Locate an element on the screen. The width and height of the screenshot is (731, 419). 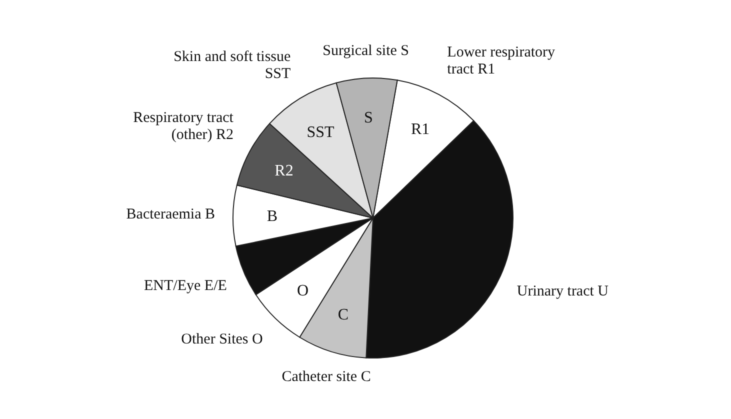
text: C is located at coordinates (343, 315).